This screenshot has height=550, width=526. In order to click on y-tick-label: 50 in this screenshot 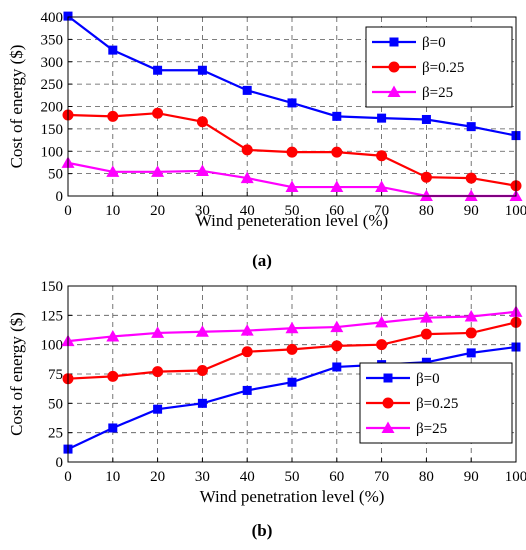, I will do `click(55, 175)`.